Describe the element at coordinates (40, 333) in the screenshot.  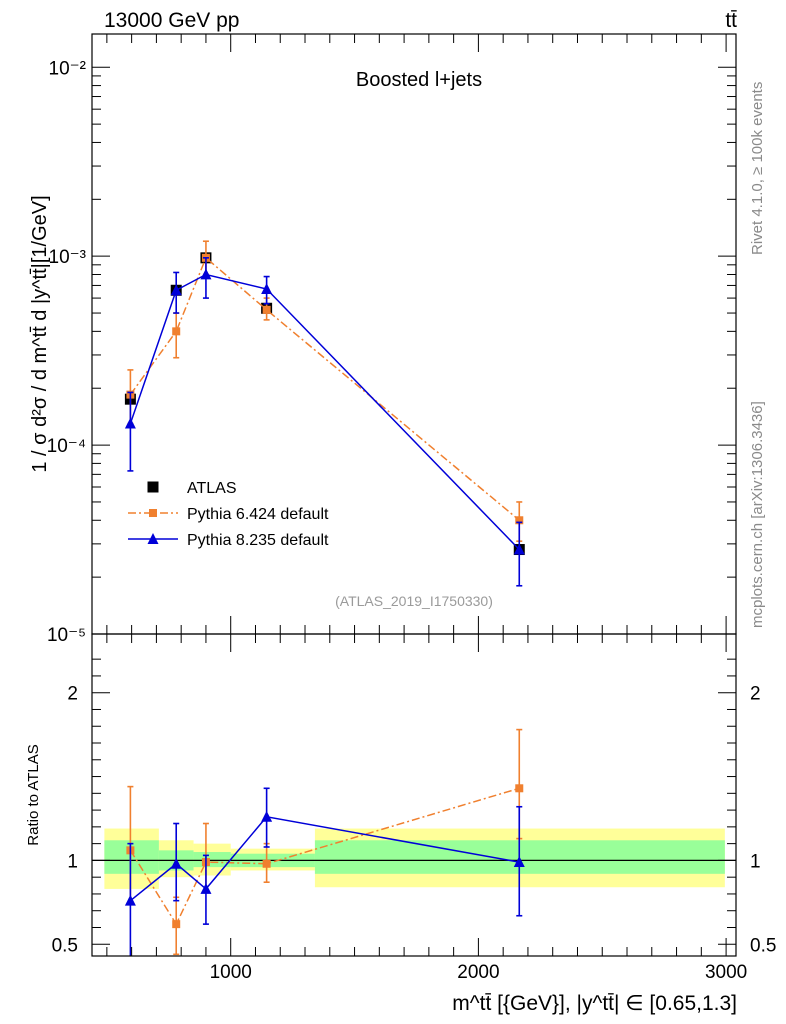
I see `main-y-axis-label: 1 / σ d²σ / d m^tt̄ d |y^tt̄|[1/GeV]` at that location.